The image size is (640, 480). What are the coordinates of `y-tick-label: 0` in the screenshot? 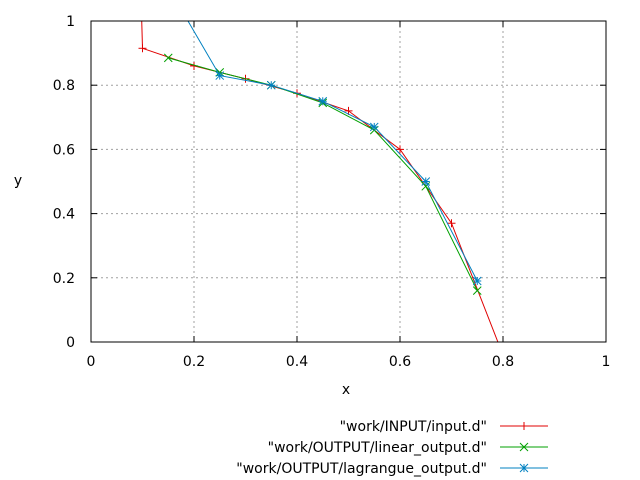 It's located at (70, 343).